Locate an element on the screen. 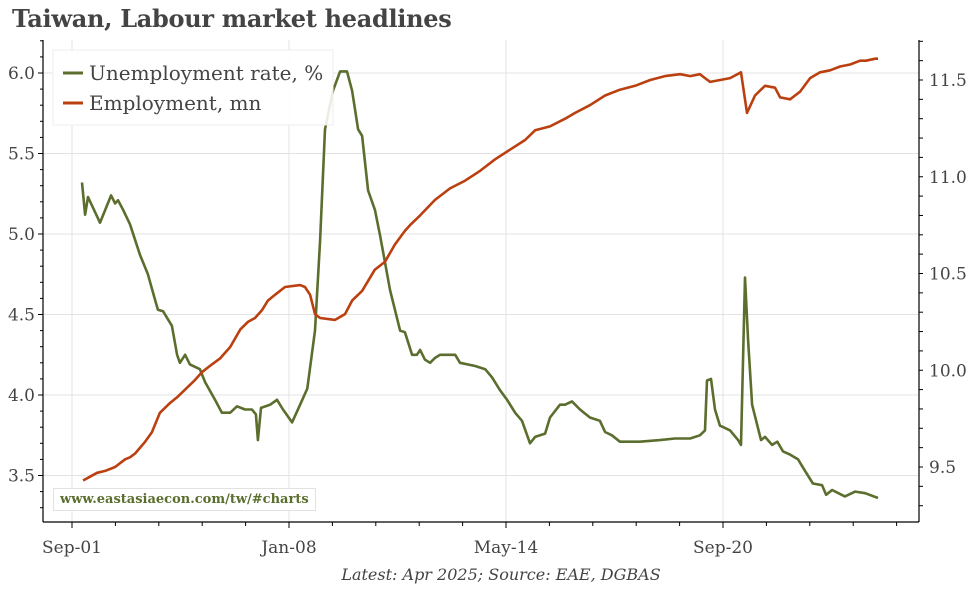  x-tick-label: Sep-20 is located at coordinates (723, 548).